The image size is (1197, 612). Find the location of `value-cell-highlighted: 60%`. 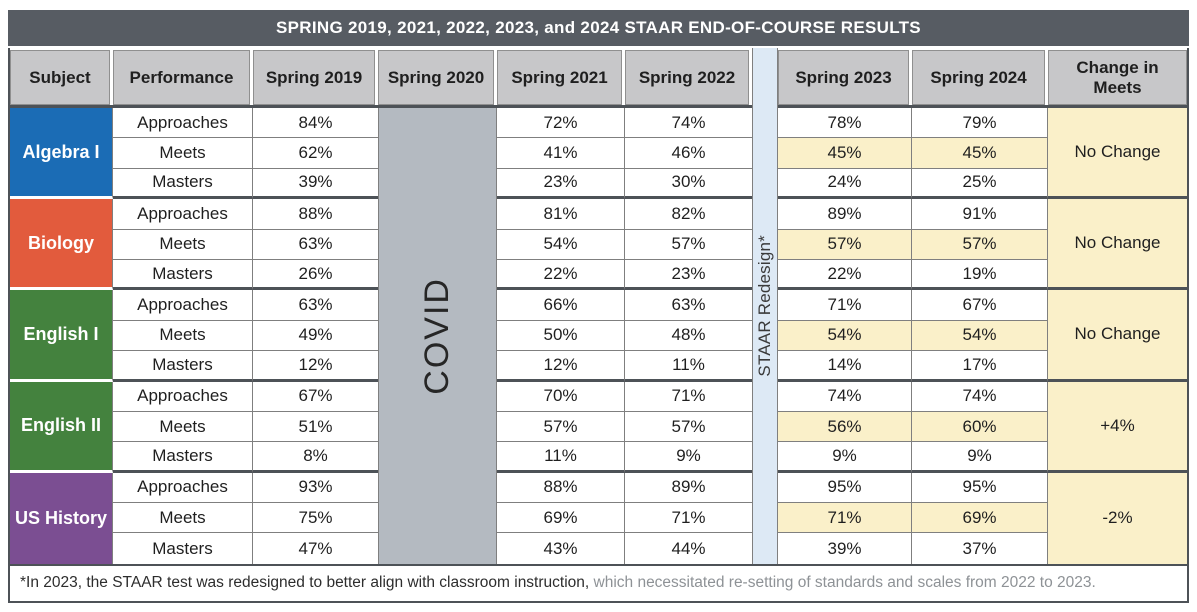

value-cell-highlighted: 60% is located at coordinates (980, 427).